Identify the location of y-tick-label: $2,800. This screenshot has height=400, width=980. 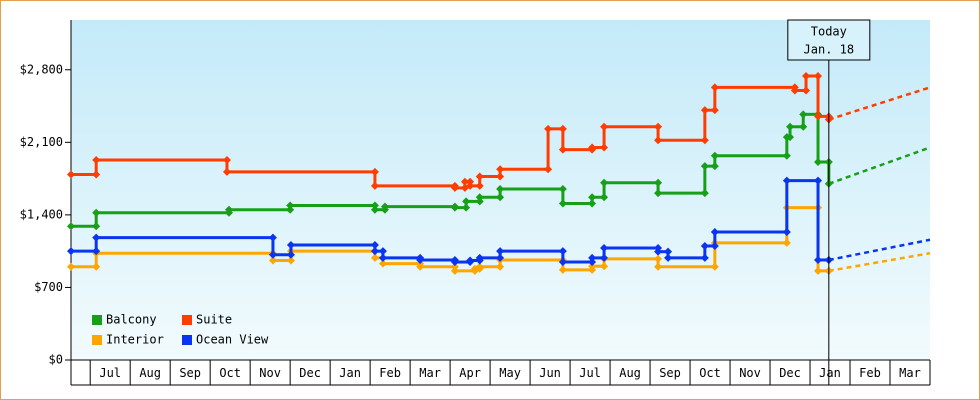
(41, 69).